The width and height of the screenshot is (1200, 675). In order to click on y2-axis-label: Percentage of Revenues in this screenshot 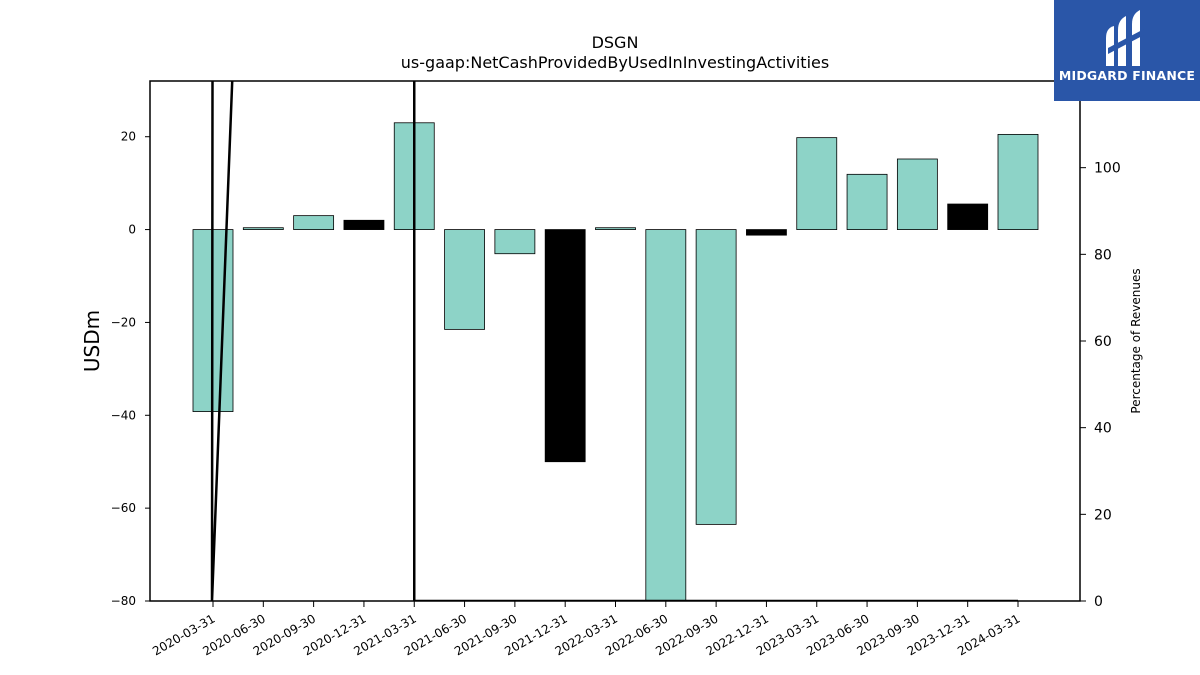, I will do `click(1136, 340)`.